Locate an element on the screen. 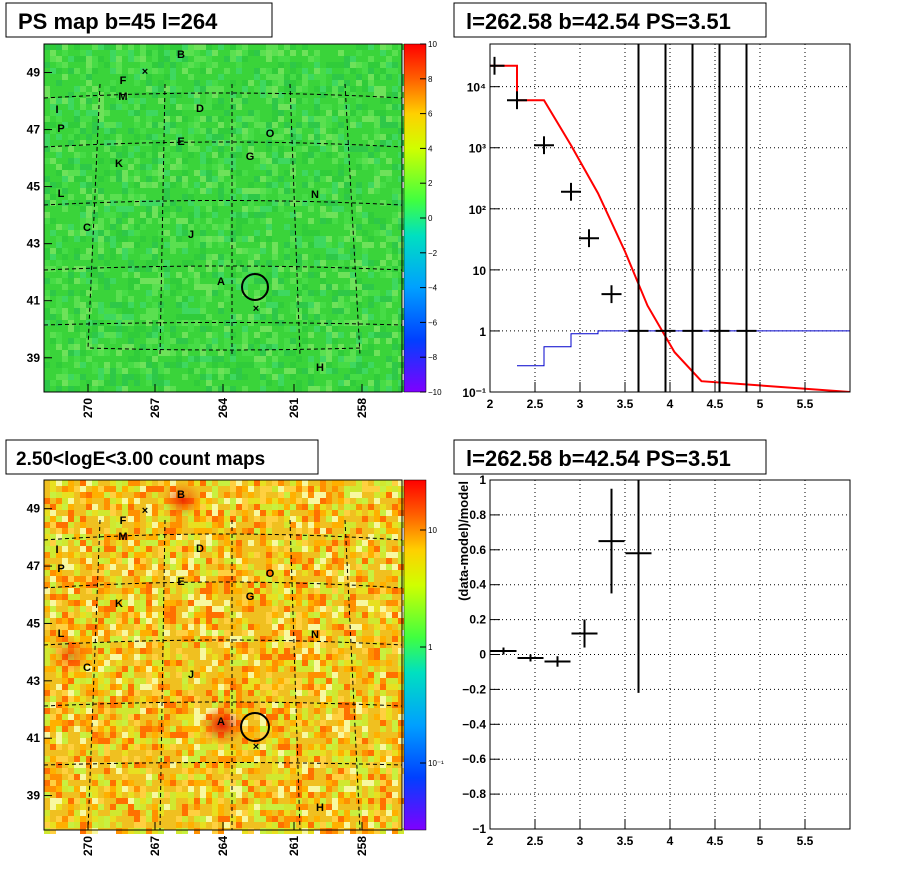 This screenshot has height=875, width=898. ps-map-x-ticks: 270 267 264 261 258 is located at coordinates (225, 401).